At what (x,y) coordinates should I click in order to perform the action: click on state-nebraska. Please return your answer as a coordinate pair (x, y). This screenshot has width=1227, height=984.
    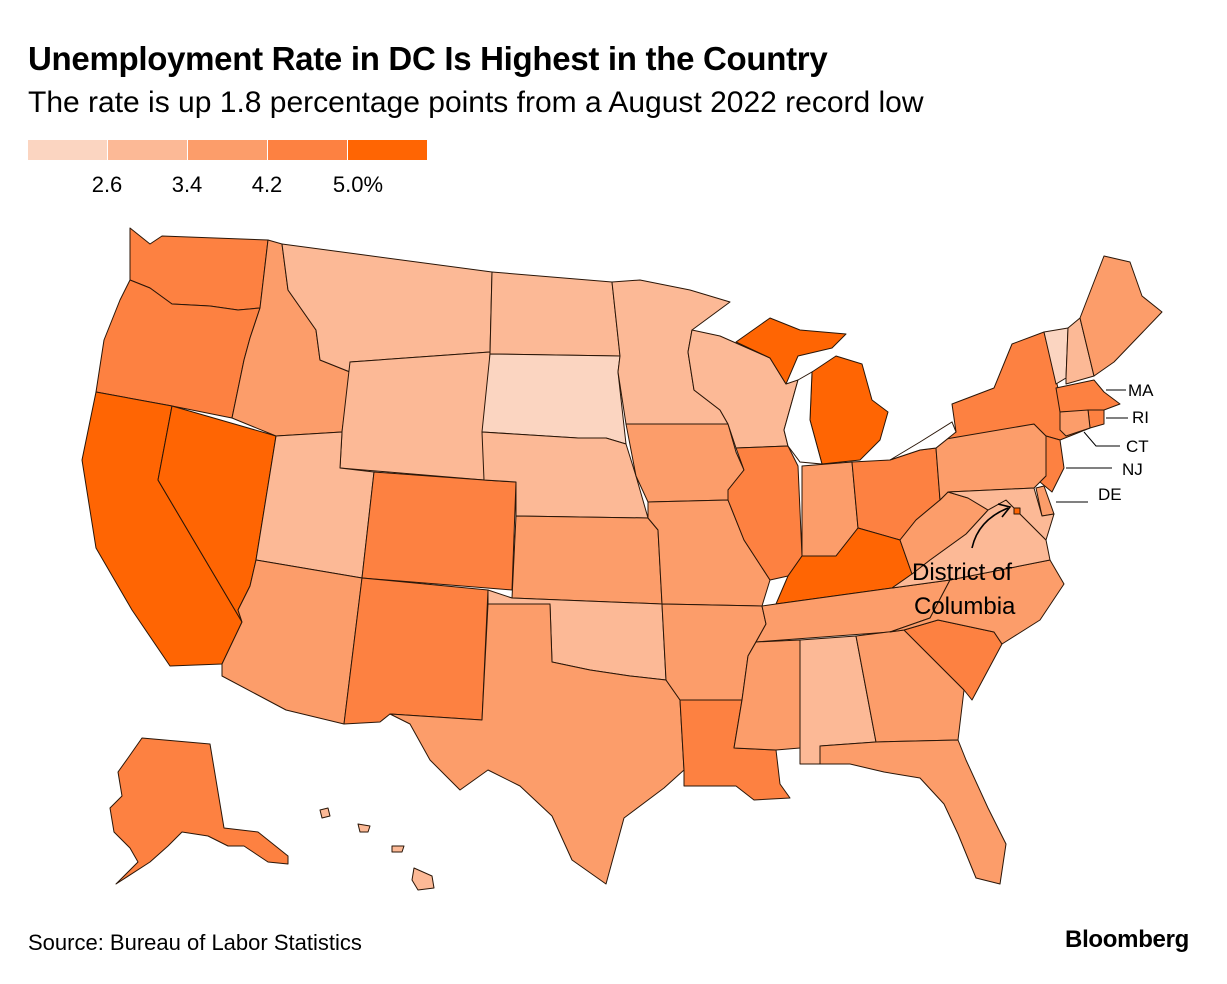
    Looking at the image, I should click on (565, 475).